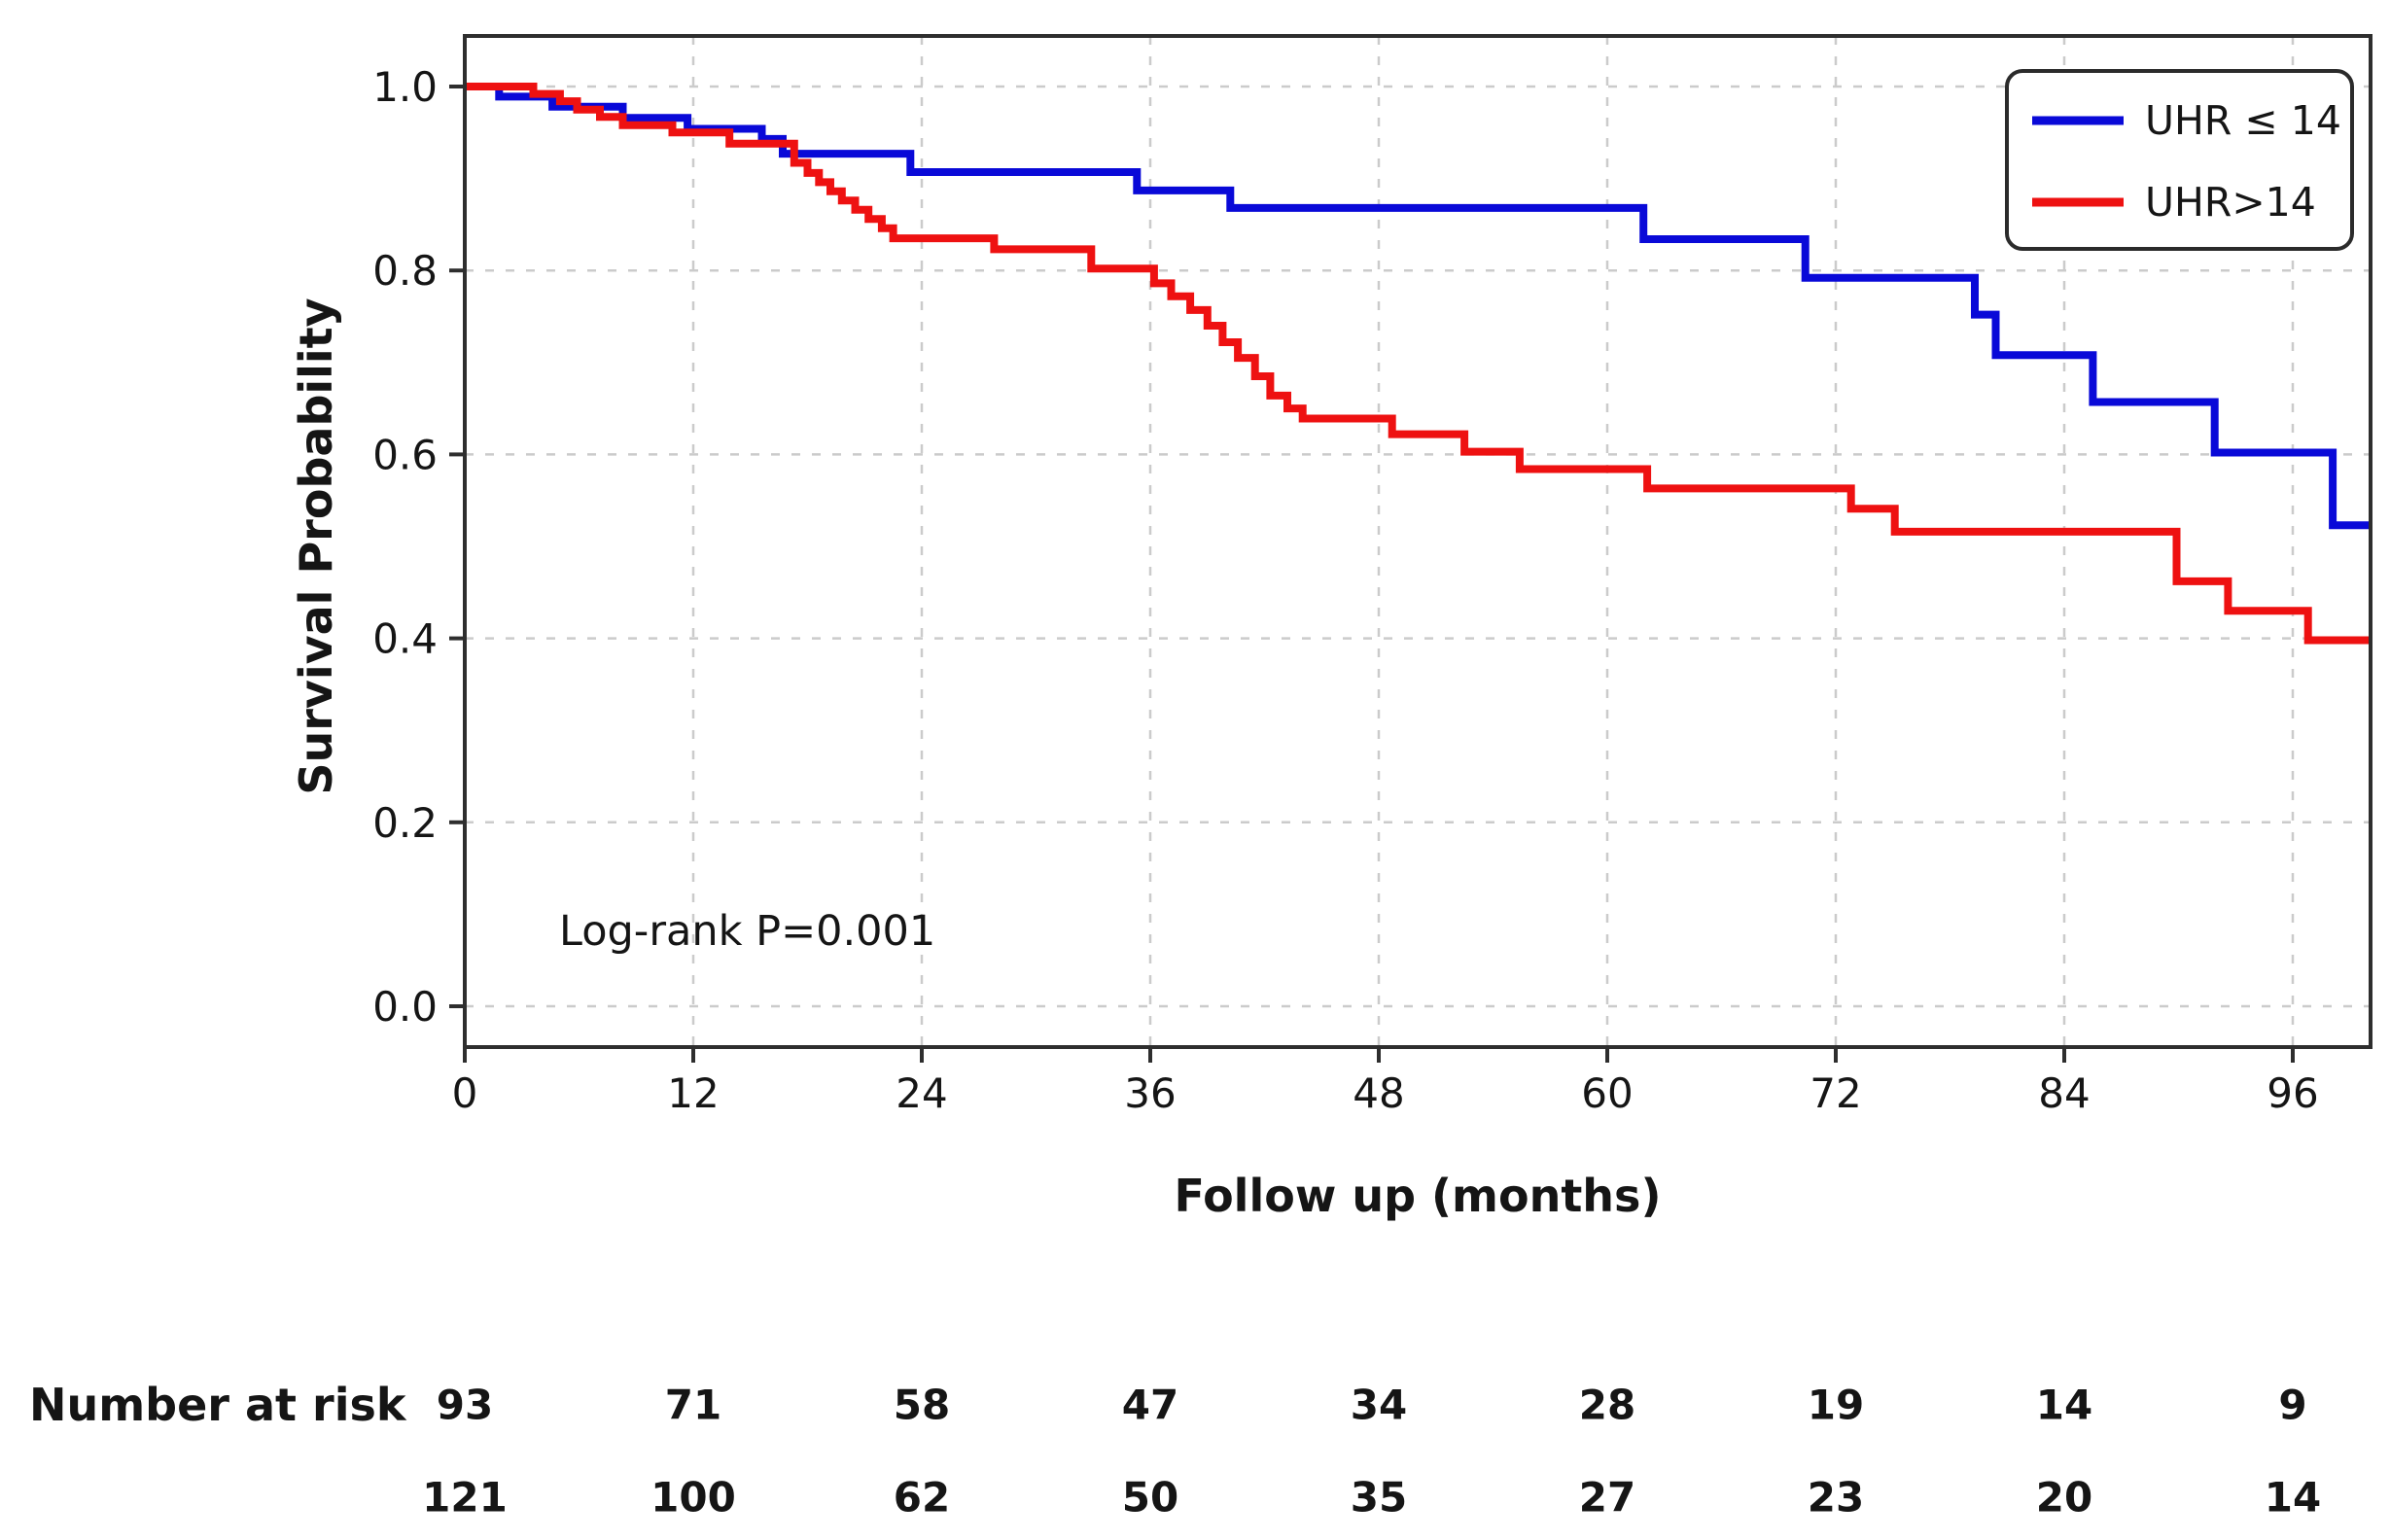 The height and width of the screenshot is (1540, 2390). I want to click on y-tick-label: 0.8, so click(405, 271).